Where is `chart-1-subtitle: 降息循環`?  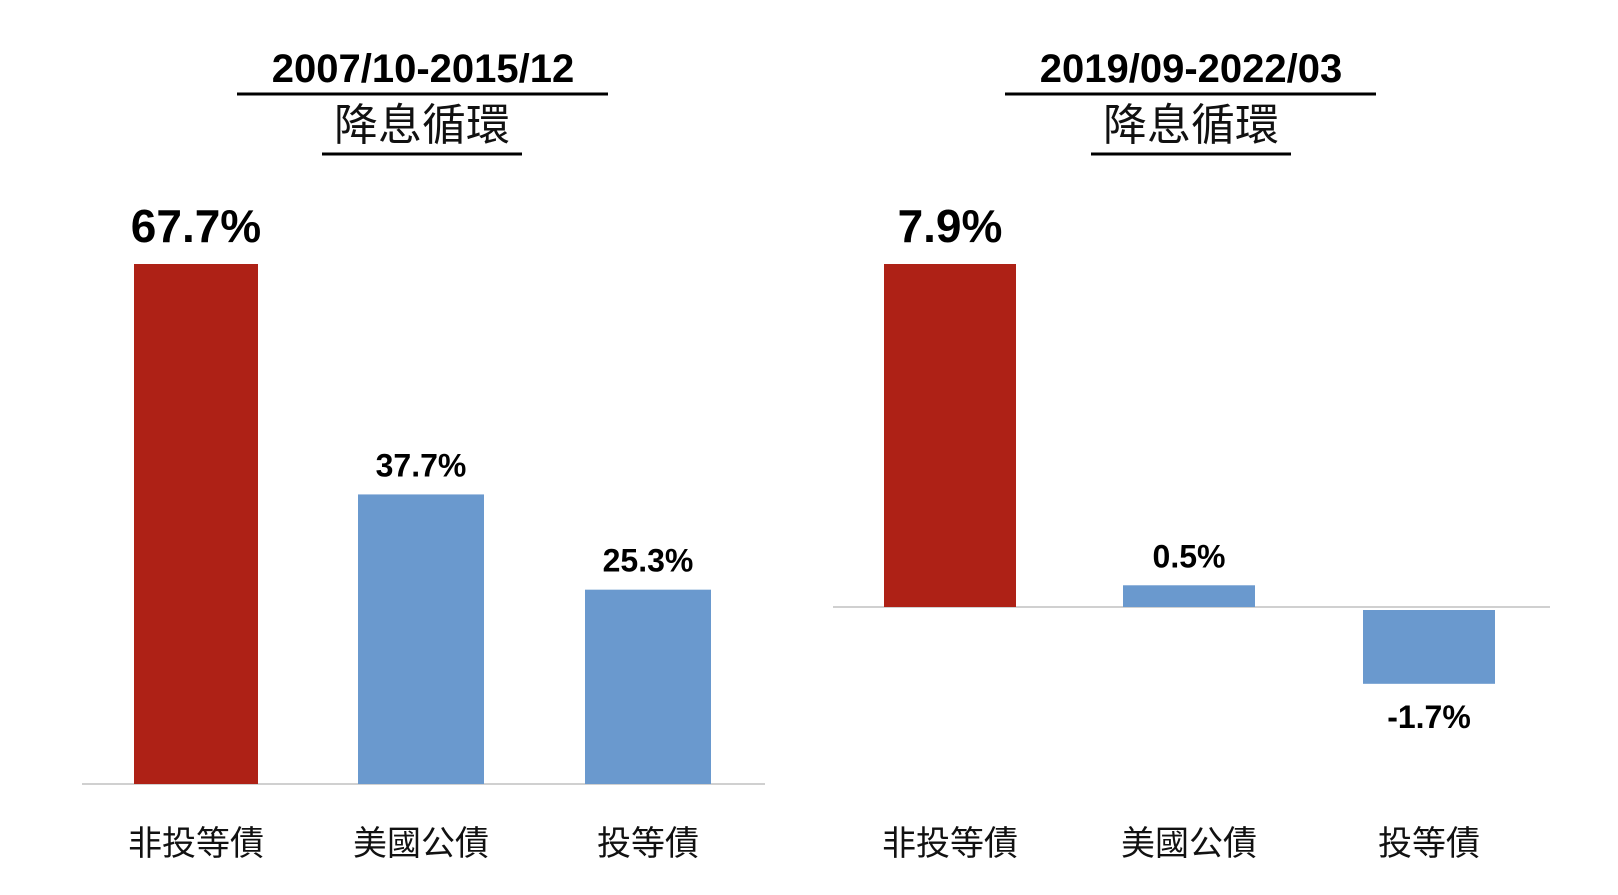
chart-1-subtitle: 降息循環 is located at coordinates (422, 125).